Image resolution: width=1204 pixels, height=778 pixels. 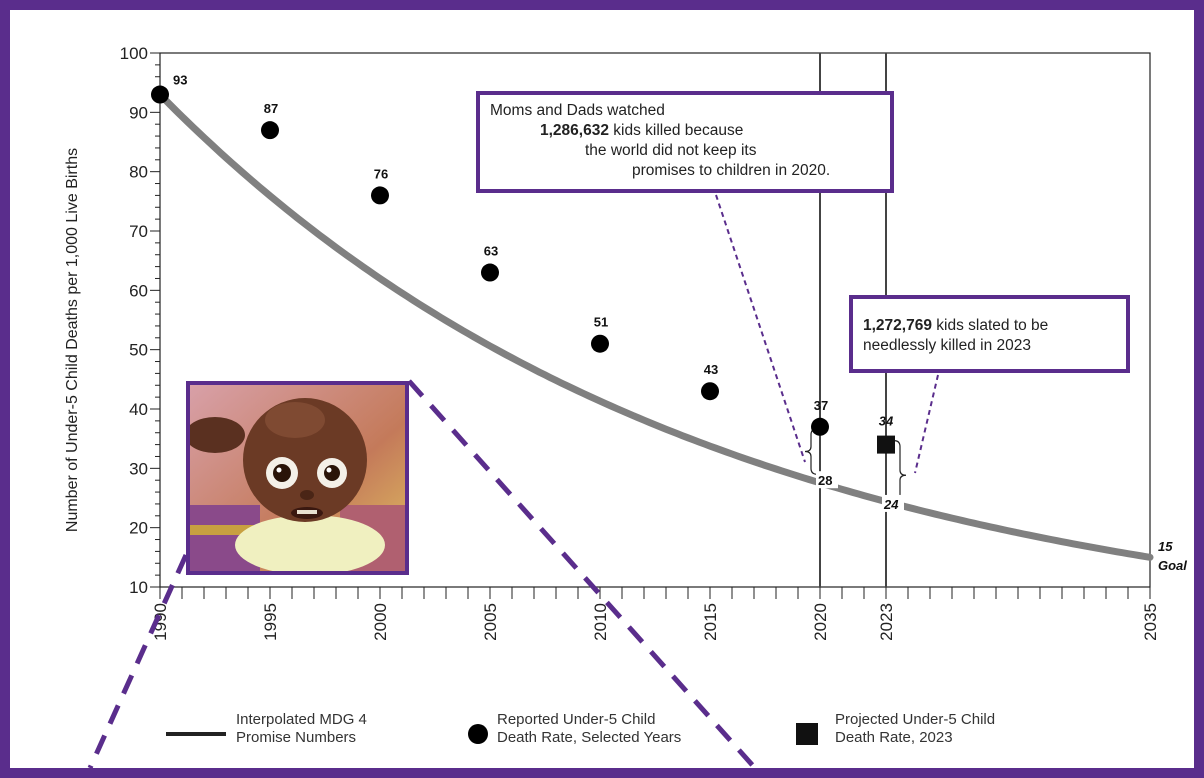 What do you see at coordinates (574, 130) in the screenshot?
I see `callout-2020-number: 1,286,632` at bounding box center [574, 130].